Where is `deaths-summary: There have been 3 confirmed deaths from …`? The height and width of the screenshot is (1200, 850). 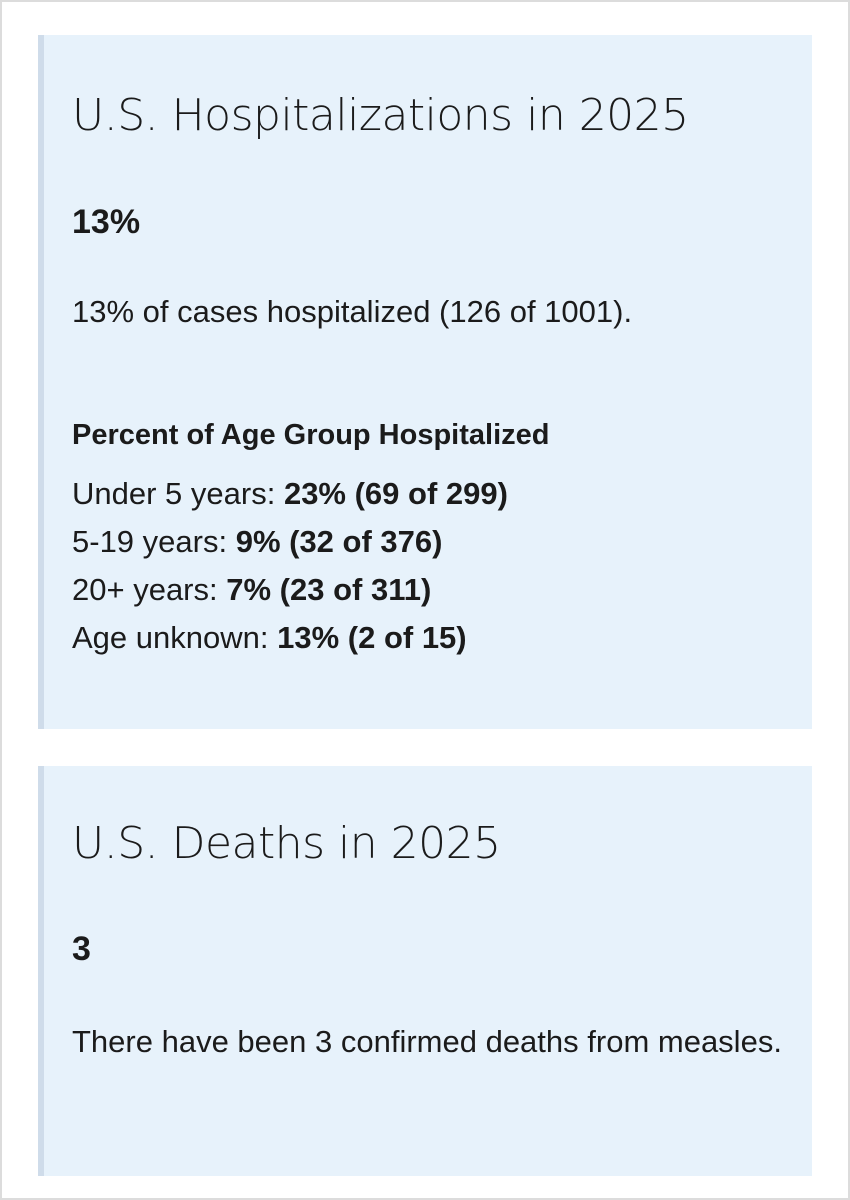
deaths-summary: There have been 3 confirmed deaths from … is located at coordinates (427, 1041).